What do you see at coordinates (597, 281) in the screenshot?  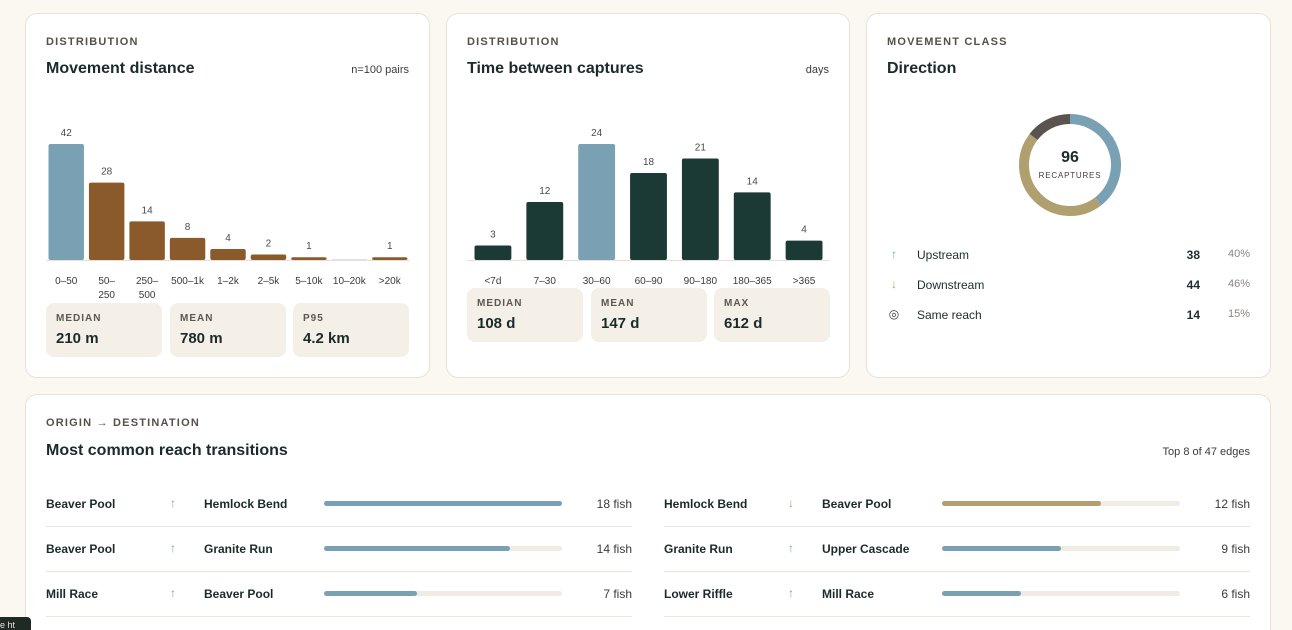 I see `x-tick-label: 30–60` at bounding box center [597, 281].